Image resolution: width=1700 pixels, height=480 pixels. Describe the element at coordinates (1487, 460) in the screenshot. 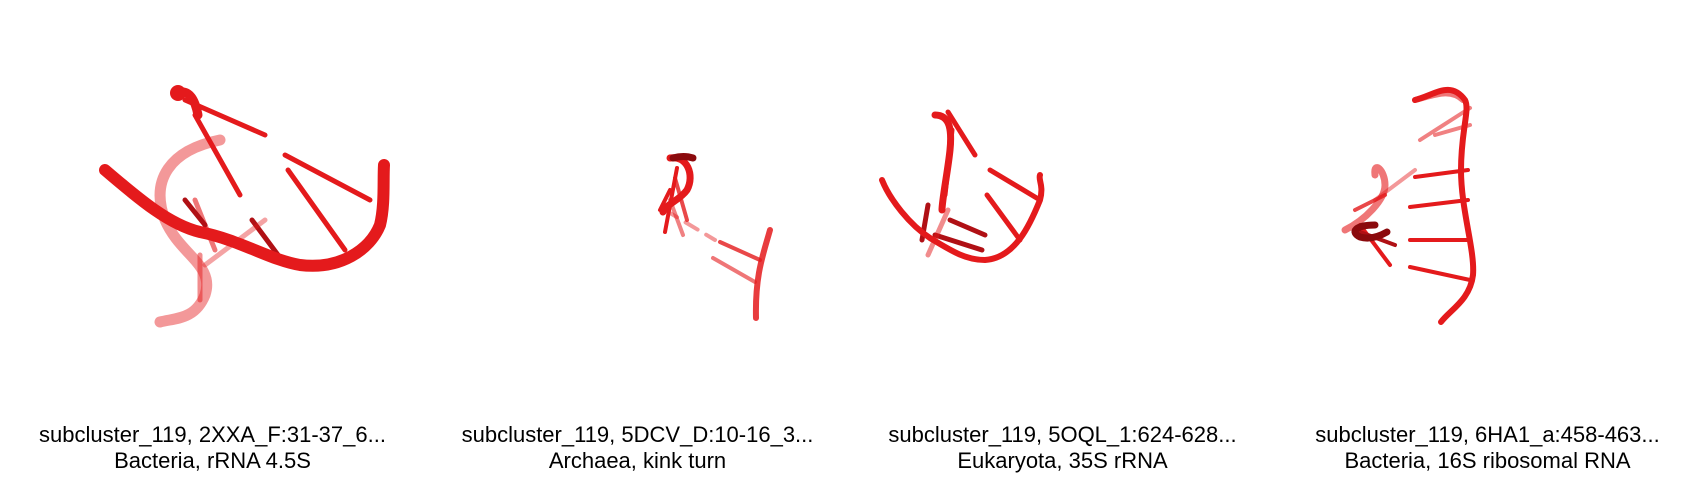

I see `panel-subtitle: Bacteria, 16S ribosomal RNA` at that location.